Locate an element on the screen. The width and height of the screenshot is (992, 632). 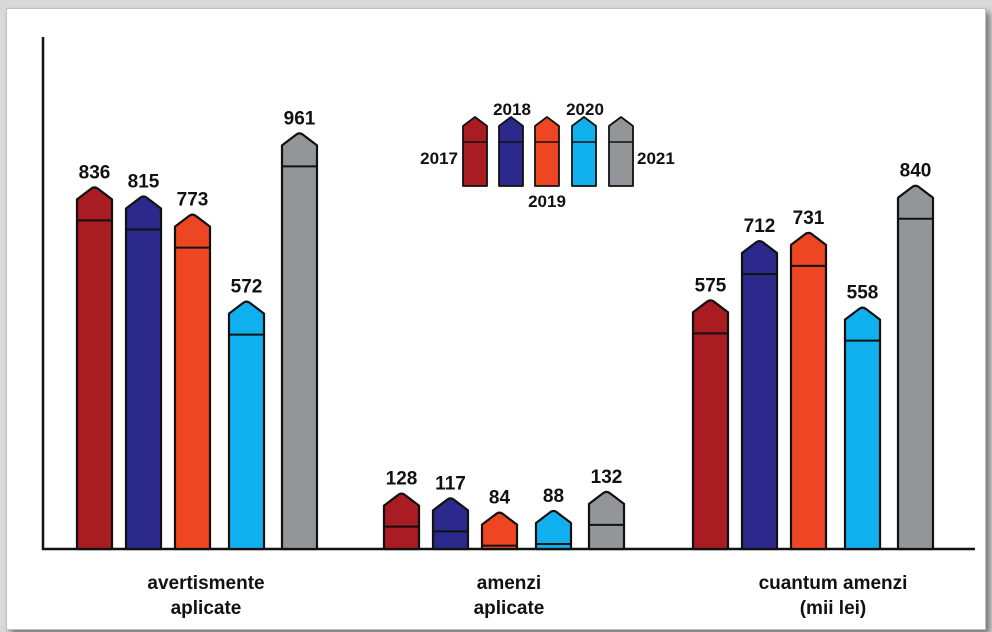
legend-item-2020: 2020 is located at coordinates (585, 143).